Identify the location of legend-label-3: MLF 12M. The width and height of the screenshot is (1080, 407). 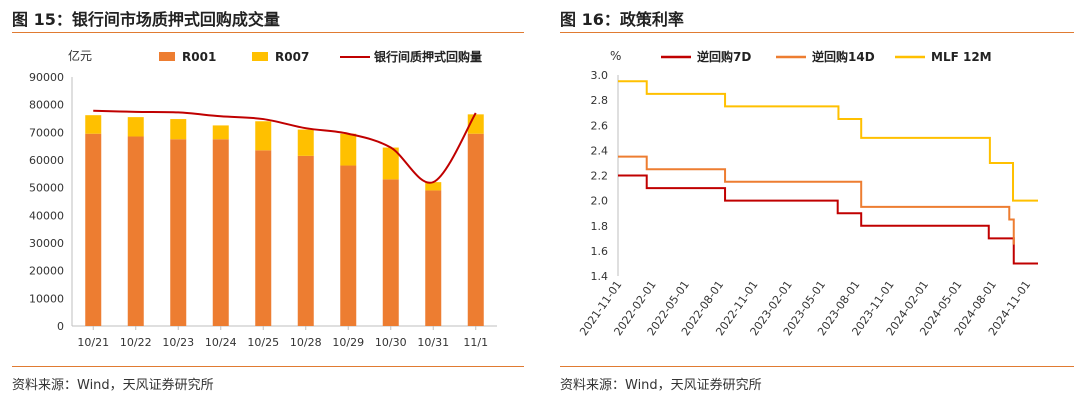
(961, 57).